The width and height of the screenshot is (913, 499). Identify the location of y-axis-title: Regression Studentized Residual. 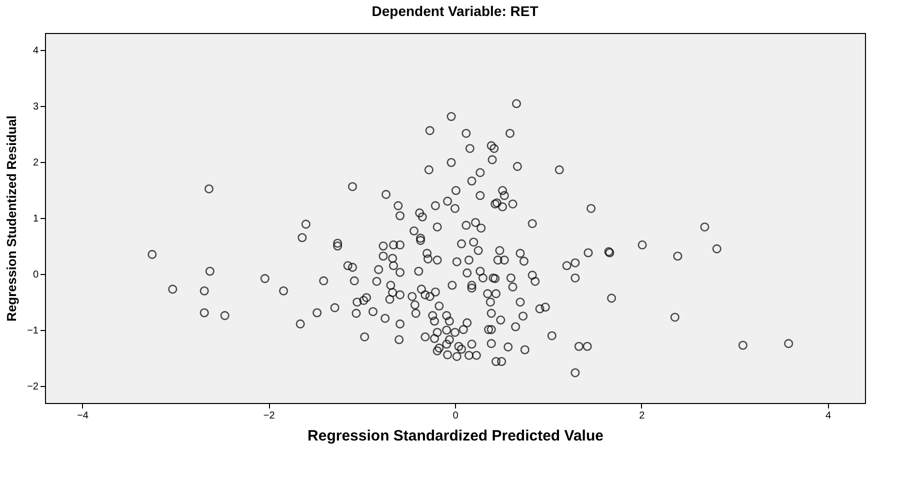
(12, 219).